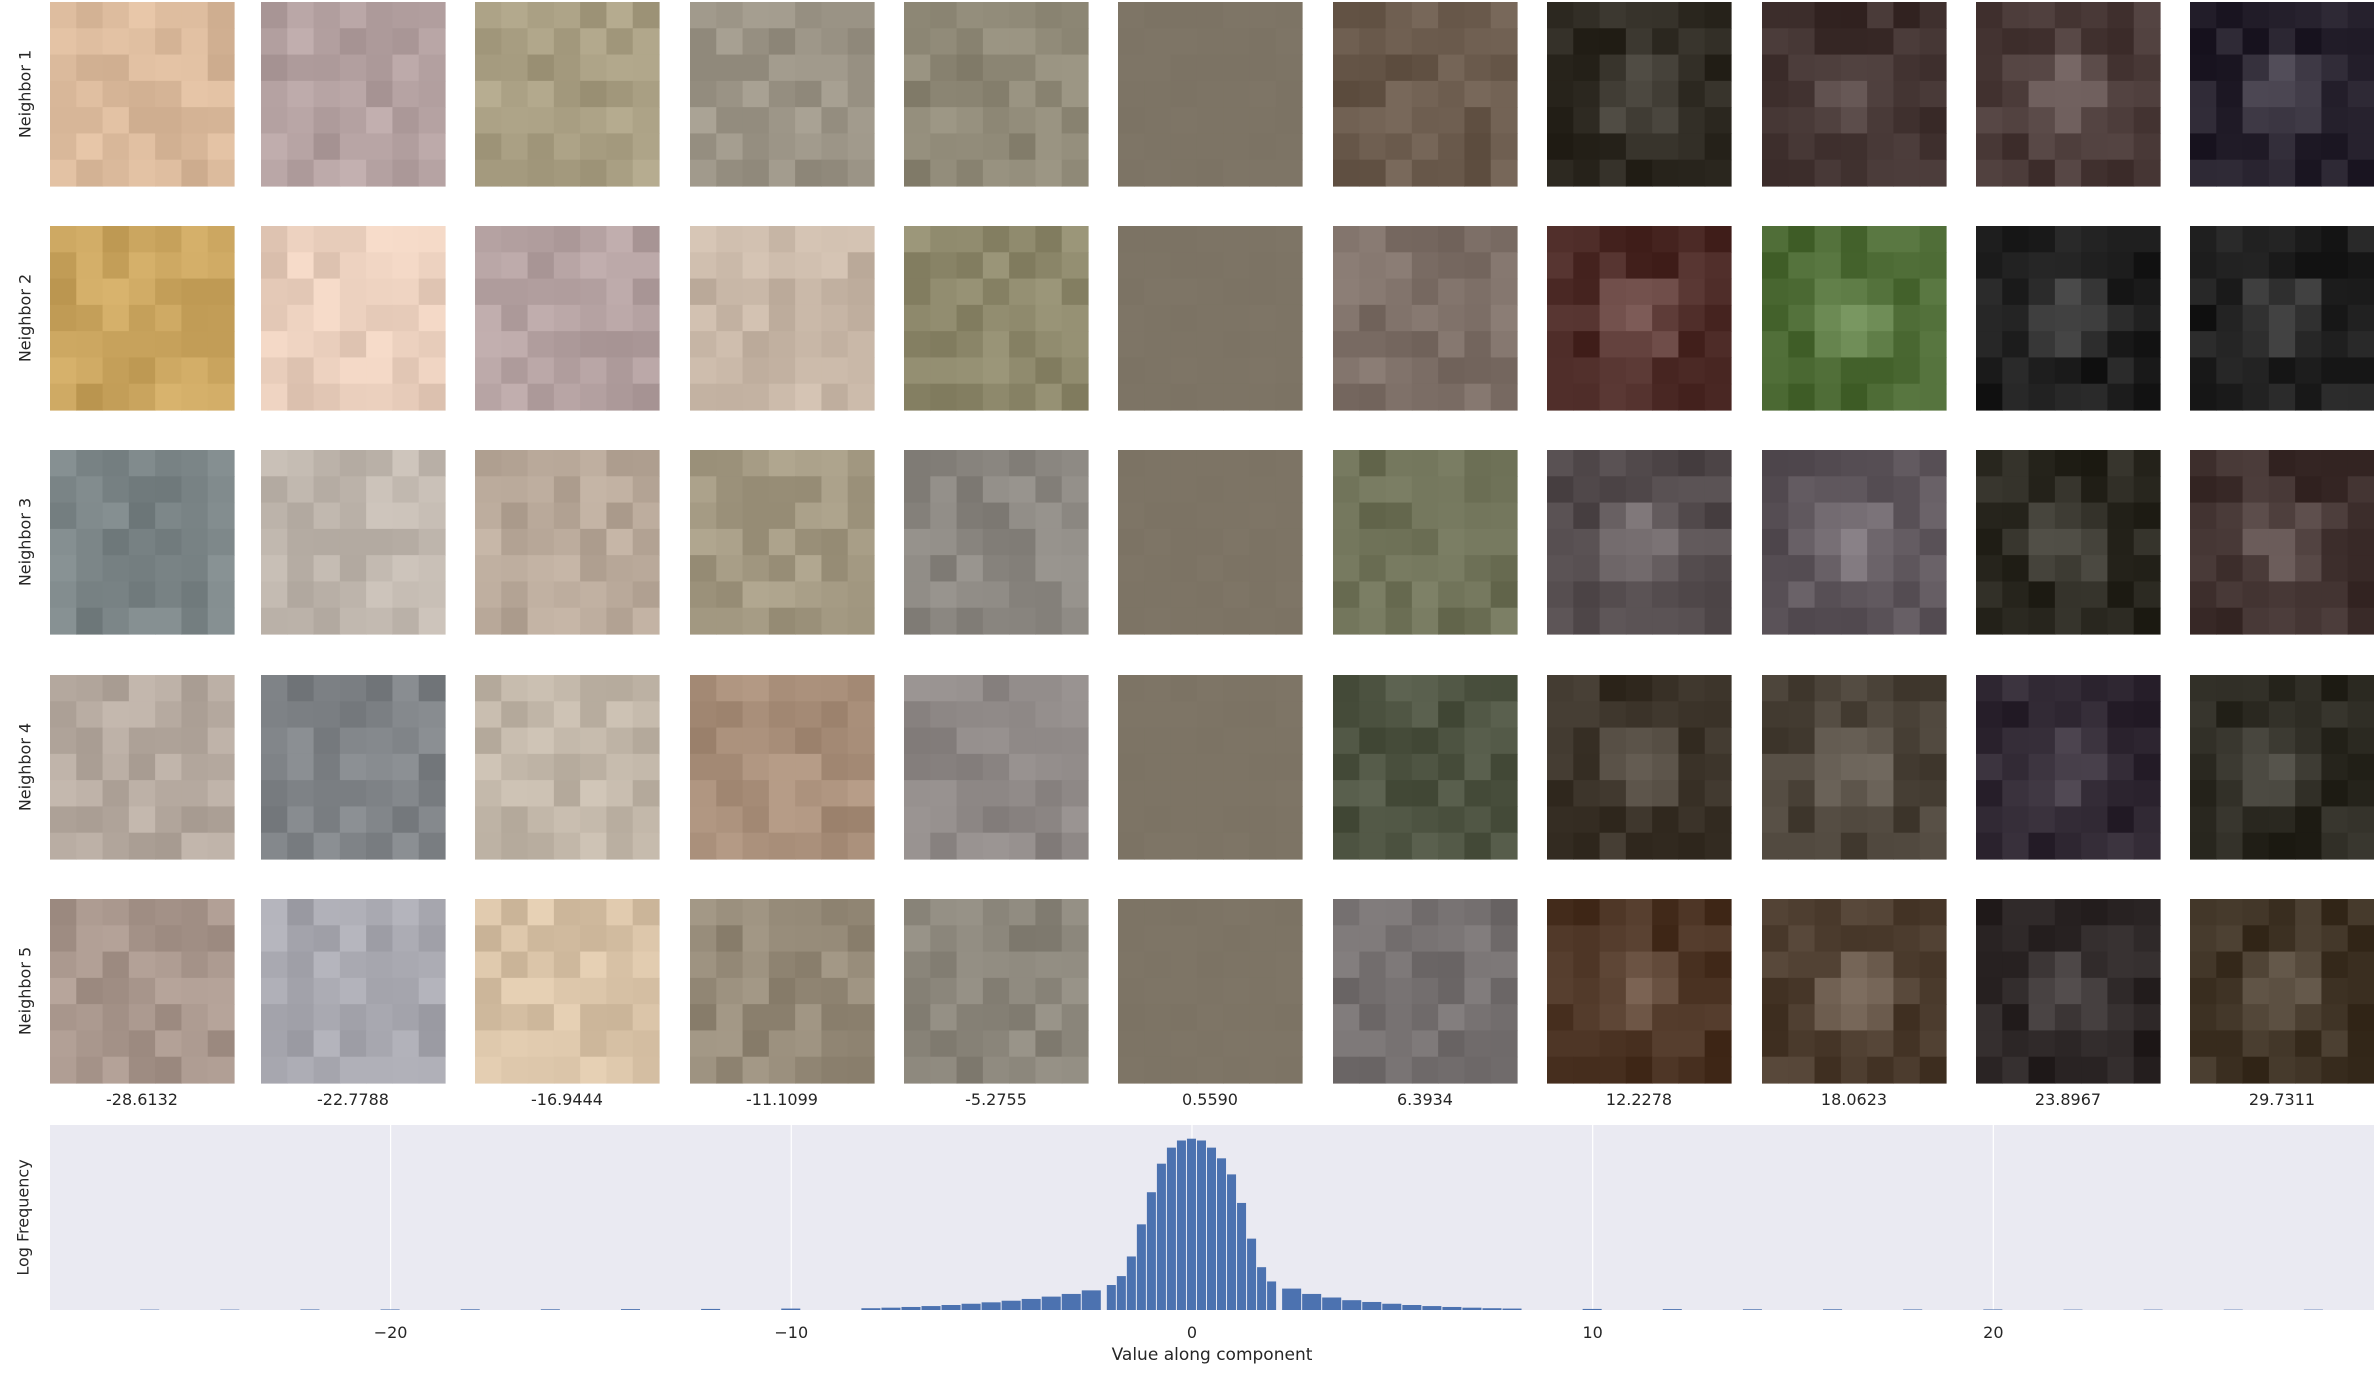 Image resolution: width=2374 pixels, height=1386 pixels. Describe the element at coordinates (567, 1099) in the screenshot. I see `column-value-label: -16.9444` at that location.